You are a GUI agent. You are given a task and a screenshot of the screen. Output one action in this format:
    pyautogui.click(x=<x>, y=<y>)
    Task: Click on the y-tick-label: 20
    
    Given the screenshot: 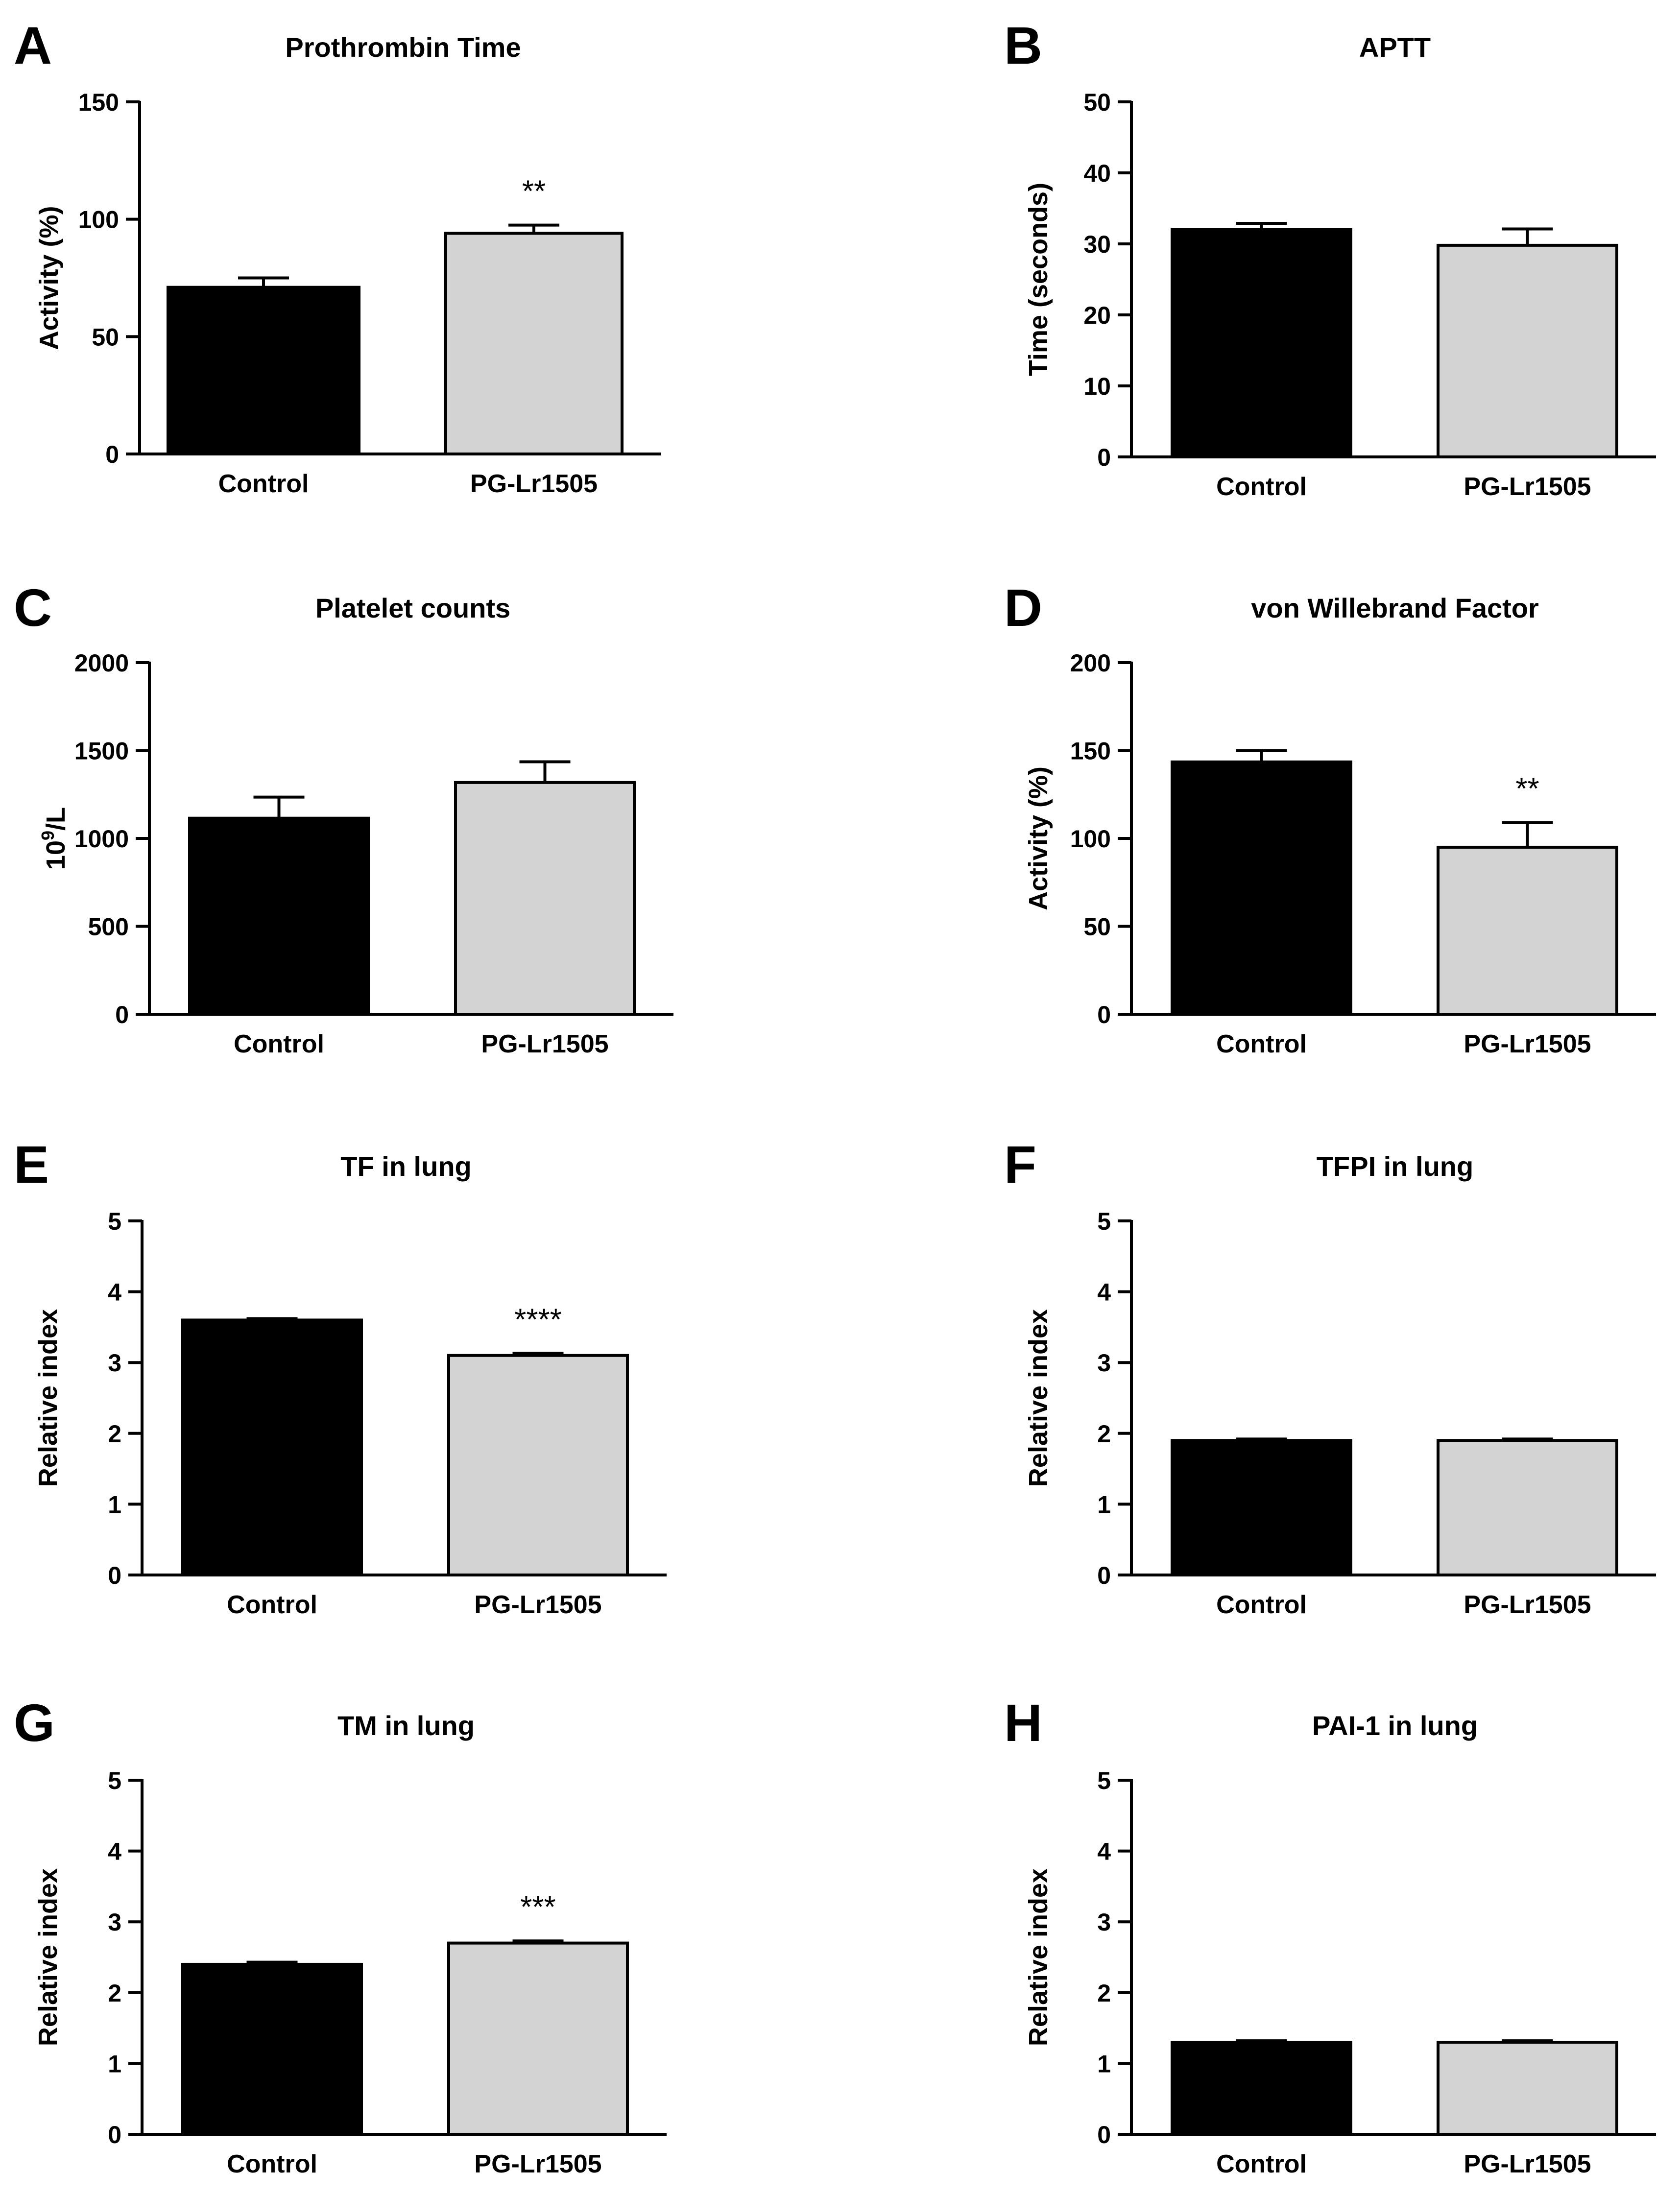 What is the action you would take?
    pyautogui.click(x=1097, y=315)
    